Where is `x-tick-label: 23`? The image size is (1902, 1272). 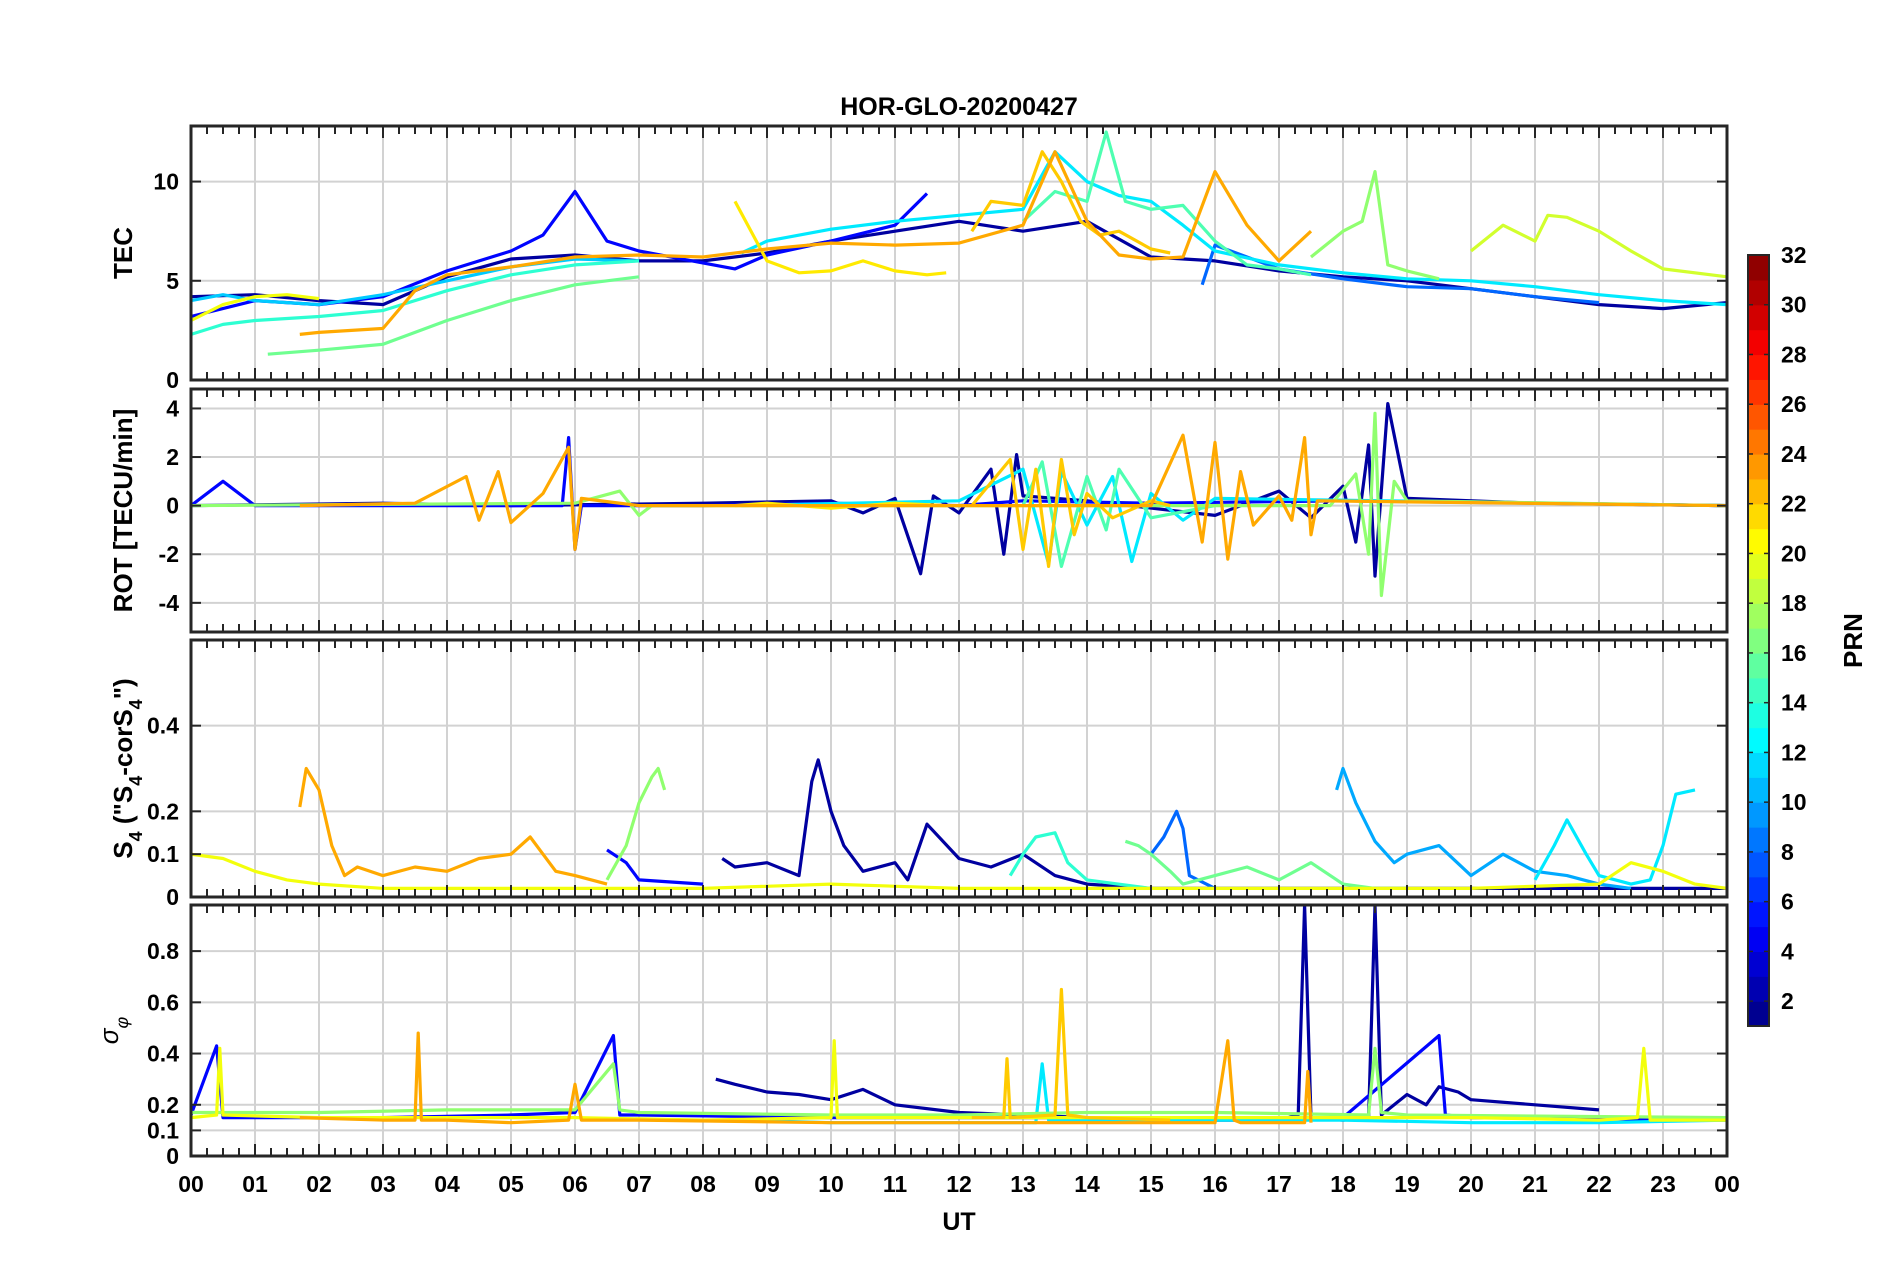
x-tick-label: 23 is located at coordinates (1663, 1184).